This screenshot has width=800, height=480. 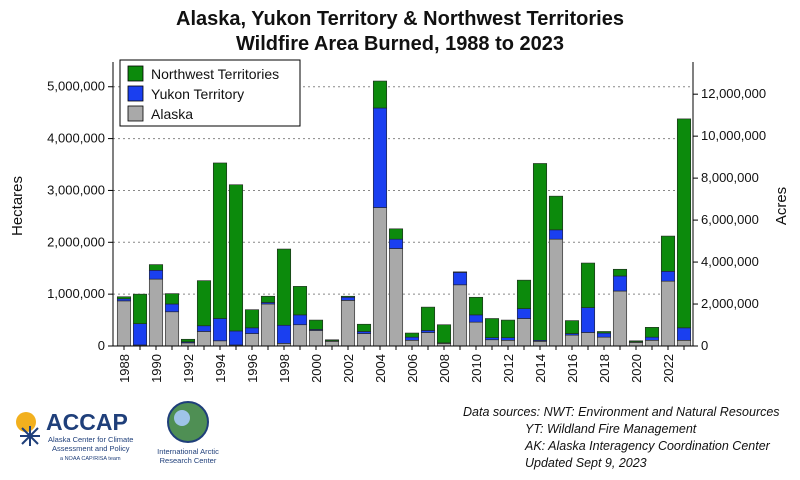 I want to click on bar-northwest-territories-1995, so click(x=236, y=258).